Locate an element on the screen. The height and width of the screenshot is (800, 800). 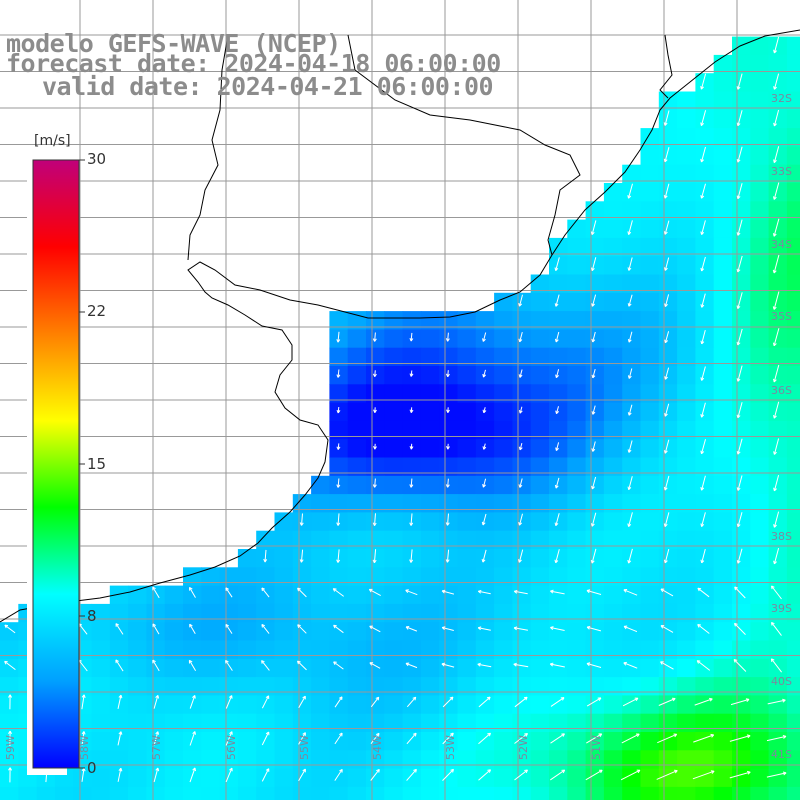
lon-label: 57W is located at coordinates (156, 747).